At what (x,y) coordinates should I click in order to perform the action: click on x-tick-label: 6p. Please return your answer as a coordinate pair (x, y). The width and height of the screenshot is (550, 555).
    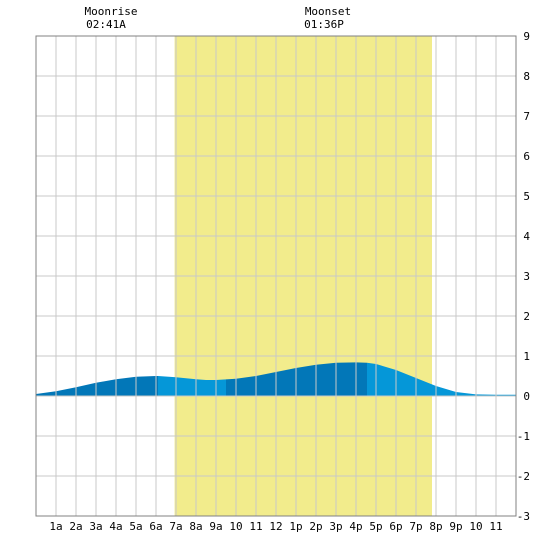
    Looking at the image, I should click on (395, 526).